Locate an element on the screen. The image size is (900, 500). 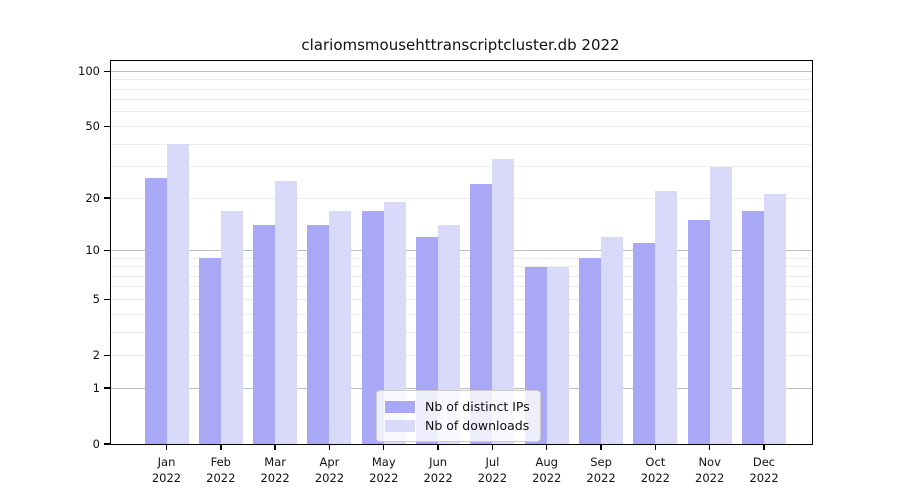
bar-downloads-nov is located at coordinates (720, 305).